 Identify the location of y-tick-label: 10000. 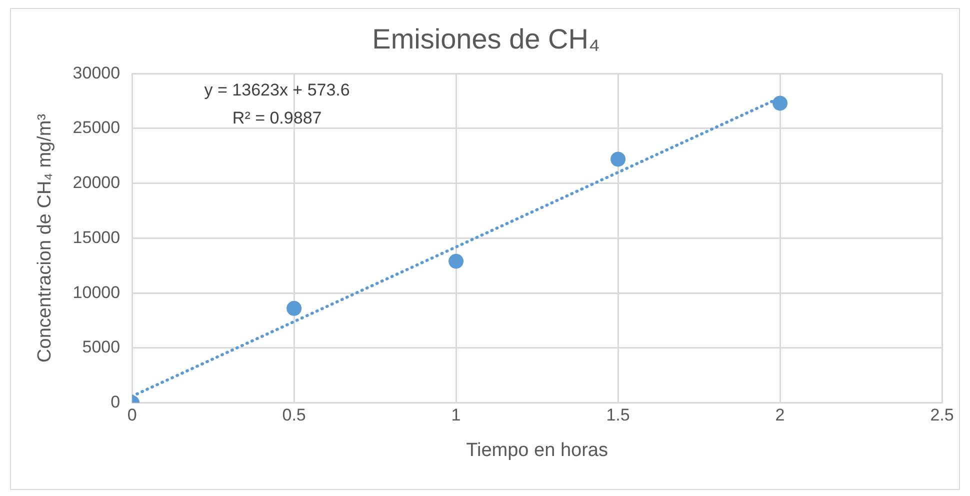
(96, 292).